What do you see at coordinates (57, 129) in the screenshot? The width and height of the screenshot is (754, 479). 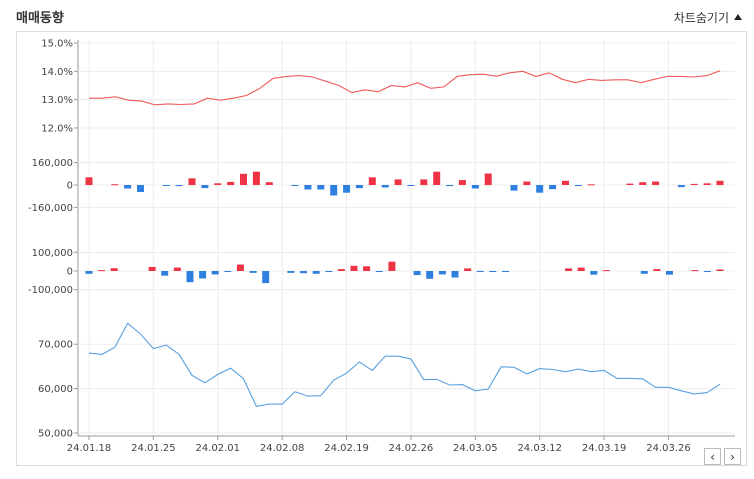 I see `y-tick-label: 12.0%` at bounding box center [57, 129].